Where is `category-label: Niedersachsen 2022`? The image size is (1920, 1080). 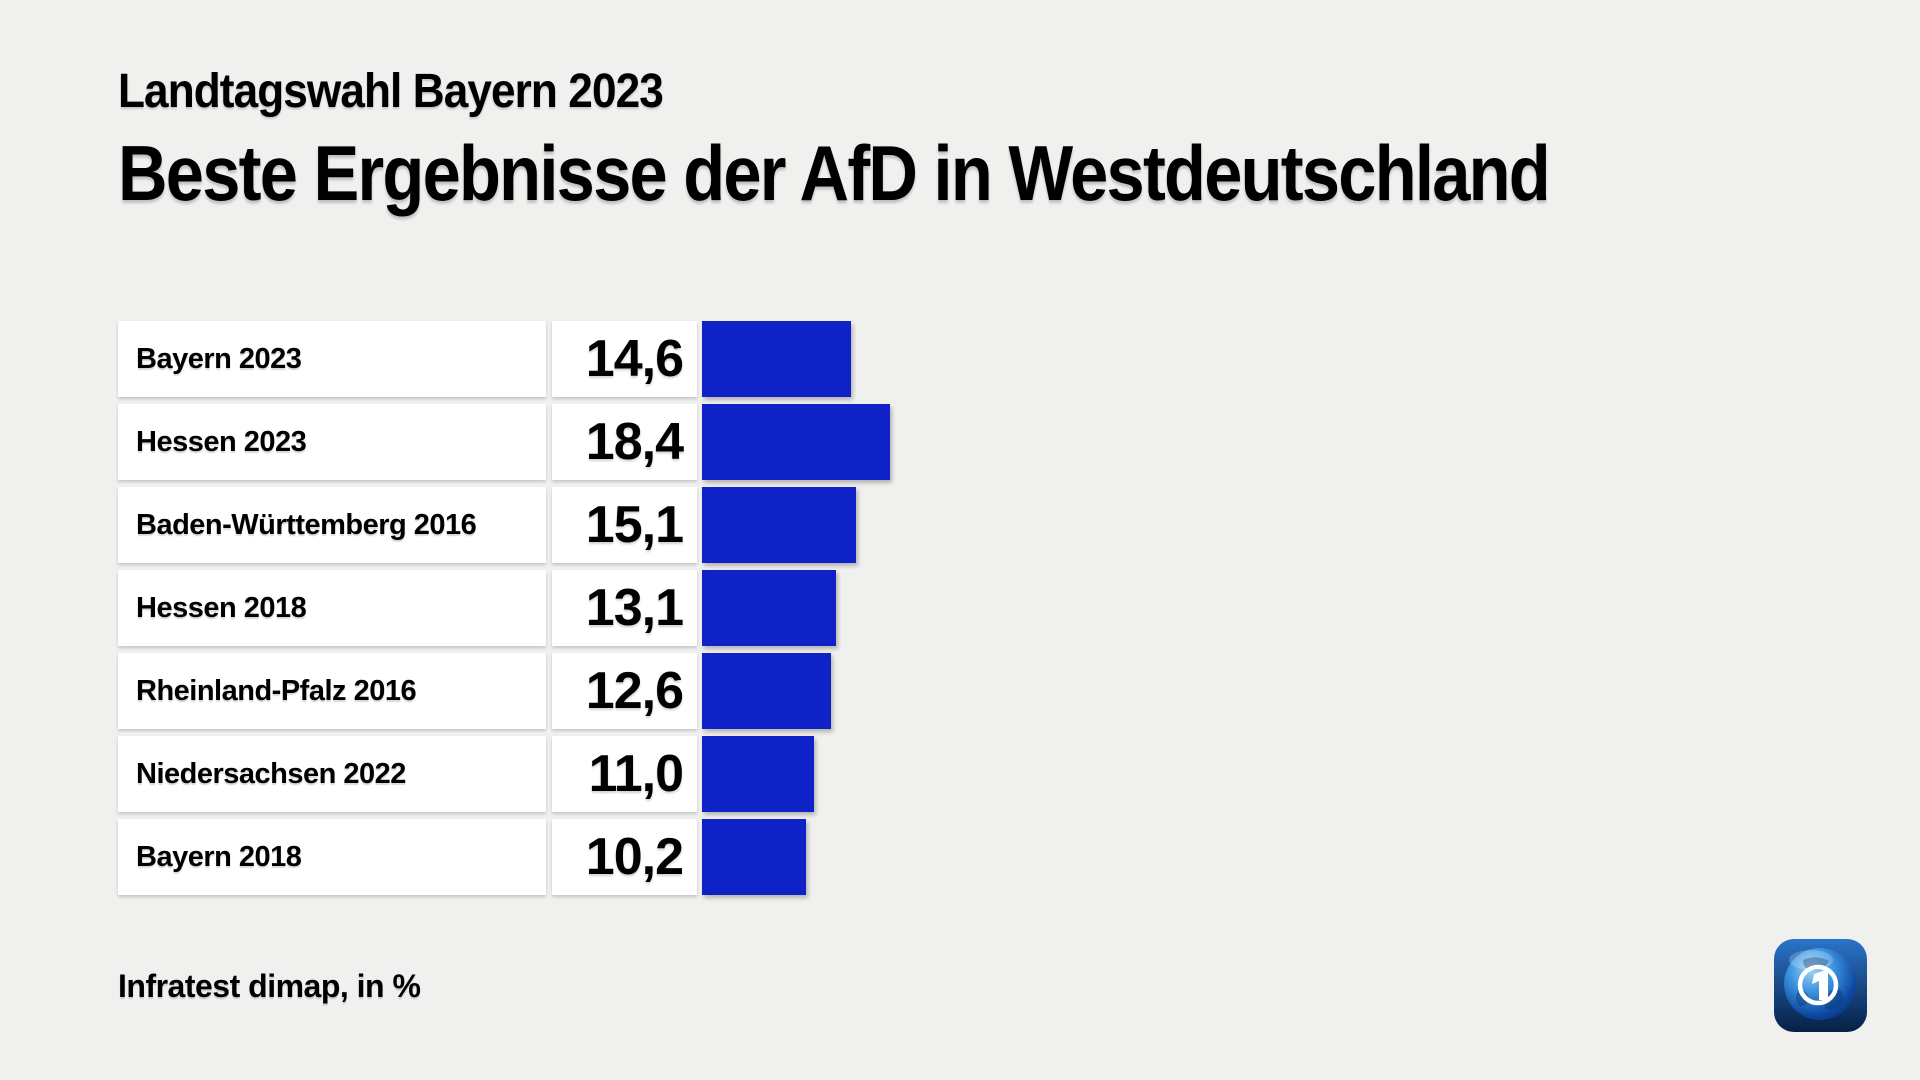 category-label: Niedersachsen 2022 is located at coordinates (332, 774).